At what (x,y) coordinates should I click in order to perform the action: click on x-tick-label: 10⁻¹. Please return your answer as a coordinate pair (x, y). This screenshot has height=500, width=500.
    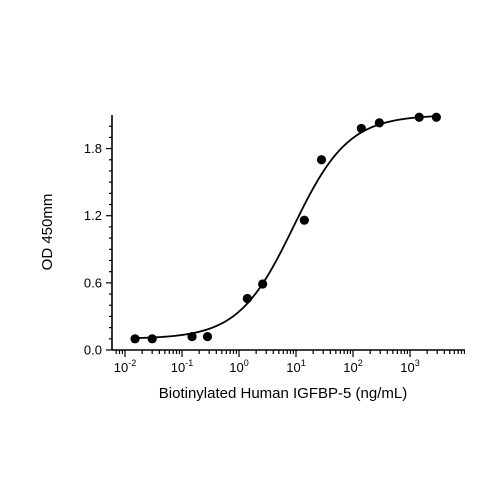
    Looking at the image, I should click on (182, 366).